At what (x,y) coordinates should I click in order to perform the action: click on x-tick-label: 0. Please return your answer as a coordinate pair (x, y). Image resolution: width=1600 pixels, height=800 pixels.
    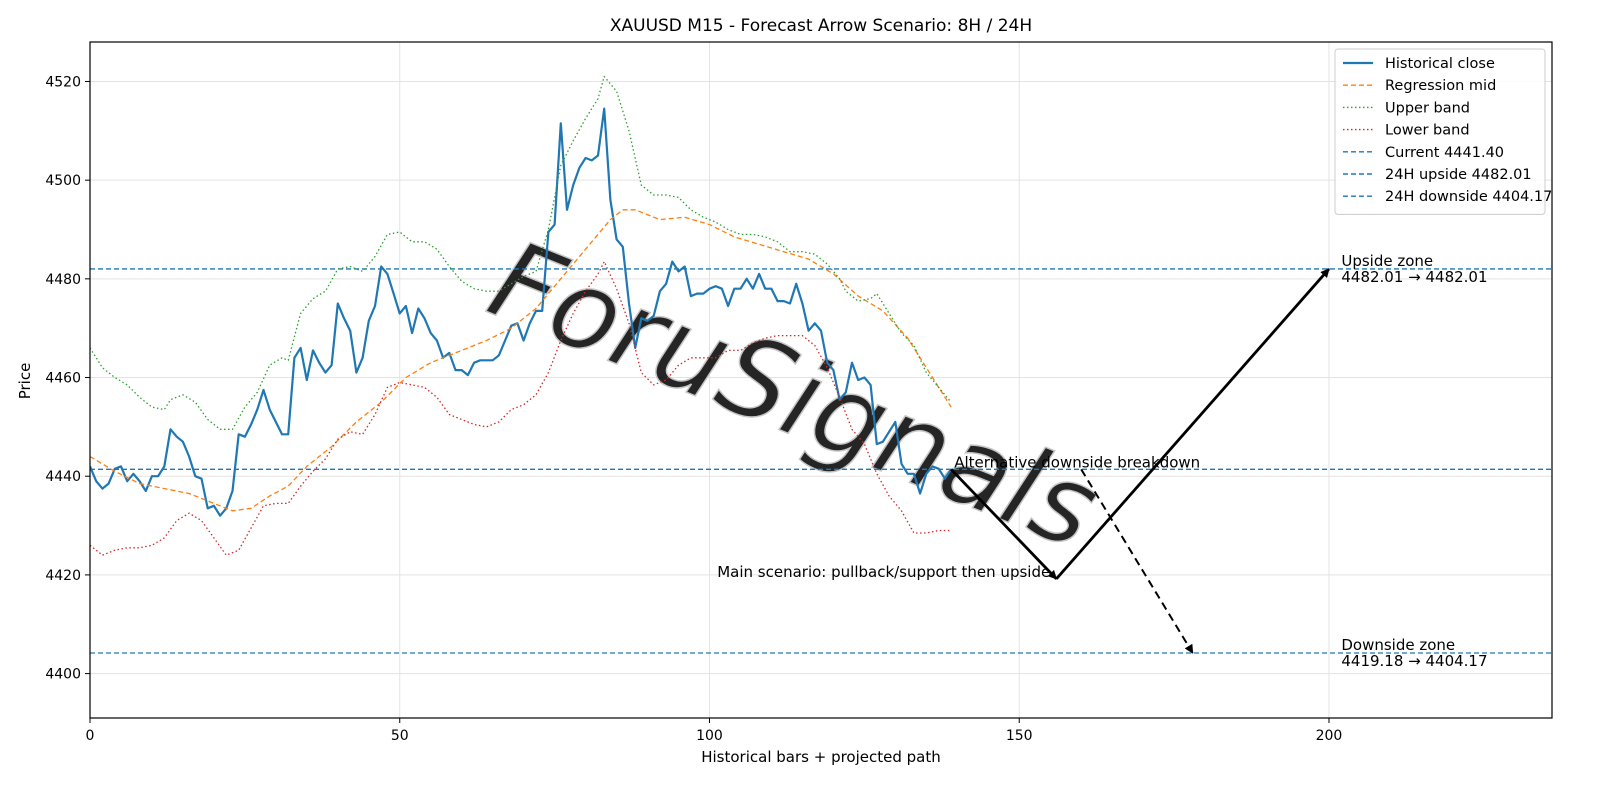
    Looking at the image, I should click on (90, 736).